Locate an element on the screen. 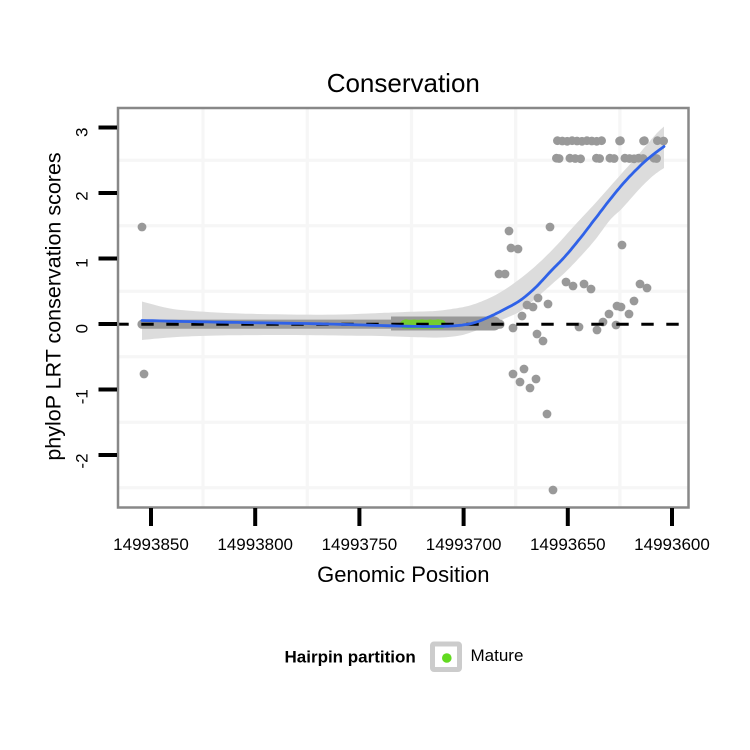  svg-text: 14993700 is located at coordinates (464, 544).